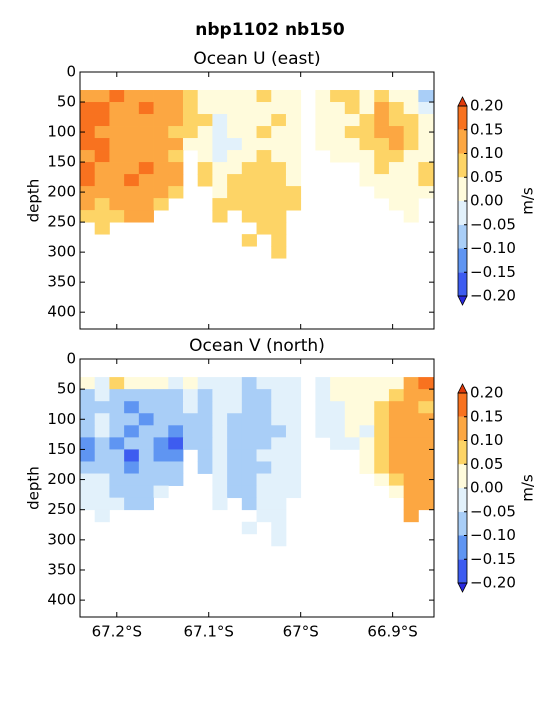  What do you see at coordinates (493, 583) in the screenshot?
I see `colorbar-tick-label: −0.20` at bounding box center [493, 583].